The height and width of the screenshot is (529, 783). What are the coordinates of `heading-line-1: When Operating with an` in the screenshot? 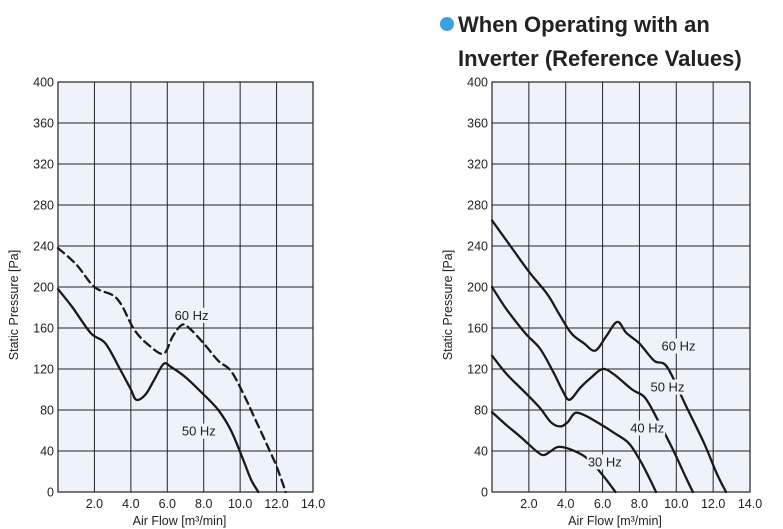 It's located at (584, 24).